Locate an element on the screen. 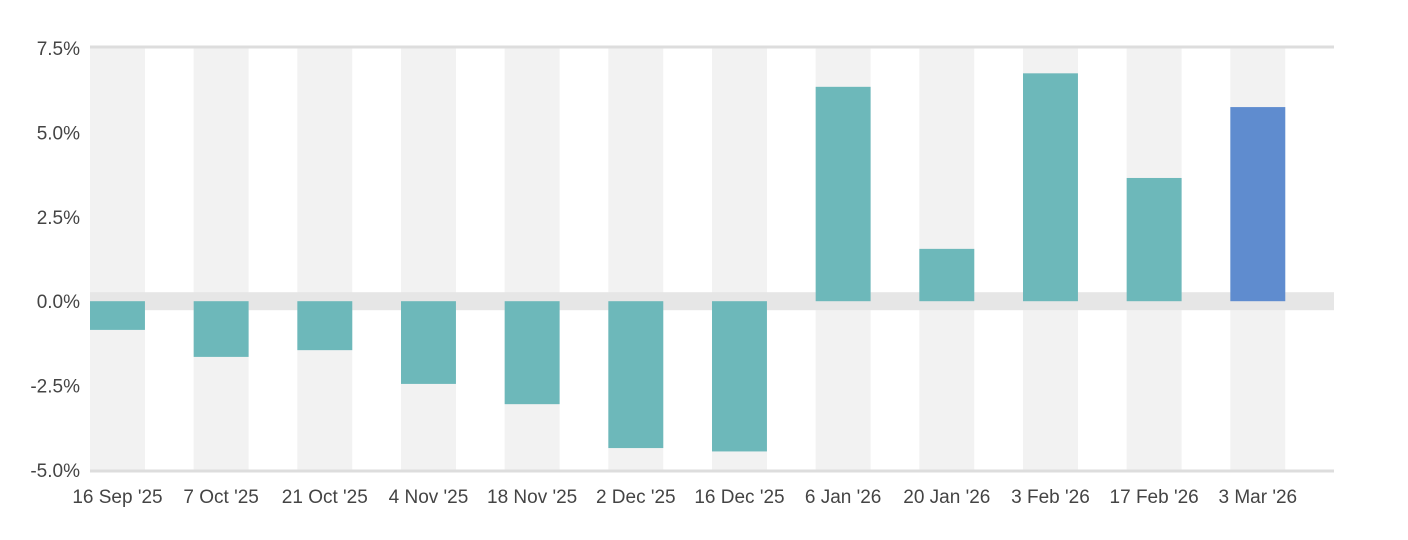 This screenshot has height=540, width=1408. x-tick-label: 6 Jan '26 is located at coordinates (843, 497).